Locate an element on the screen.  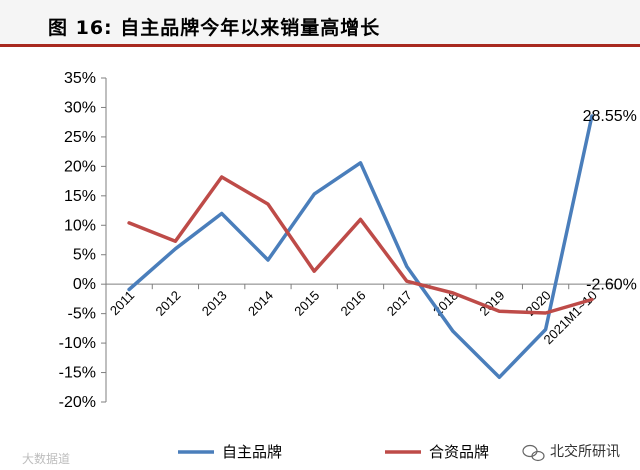
wechat-icon is located at coordinates (533, 453).